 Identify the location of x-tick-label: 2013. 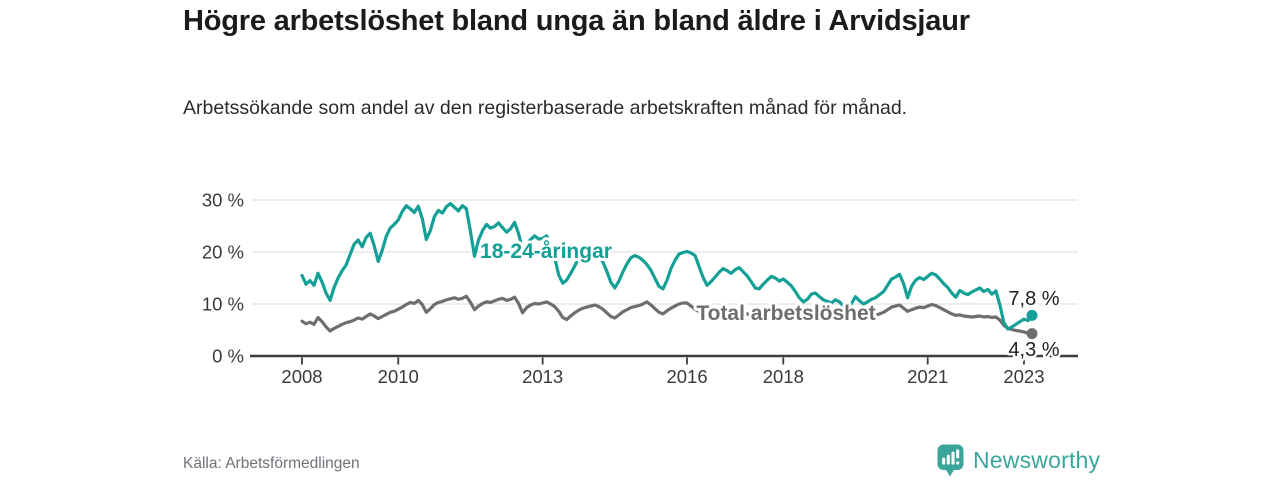
(542, 376).